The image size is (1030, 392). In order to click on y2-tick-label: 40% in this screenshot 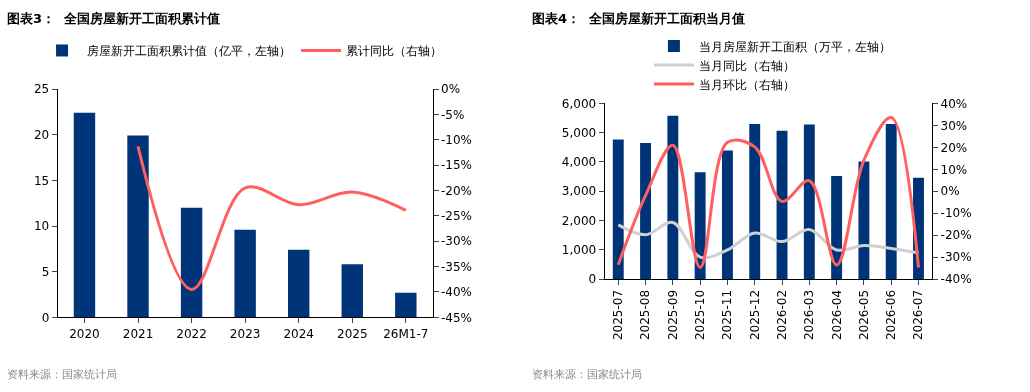, I will do `click(954, 103)`.